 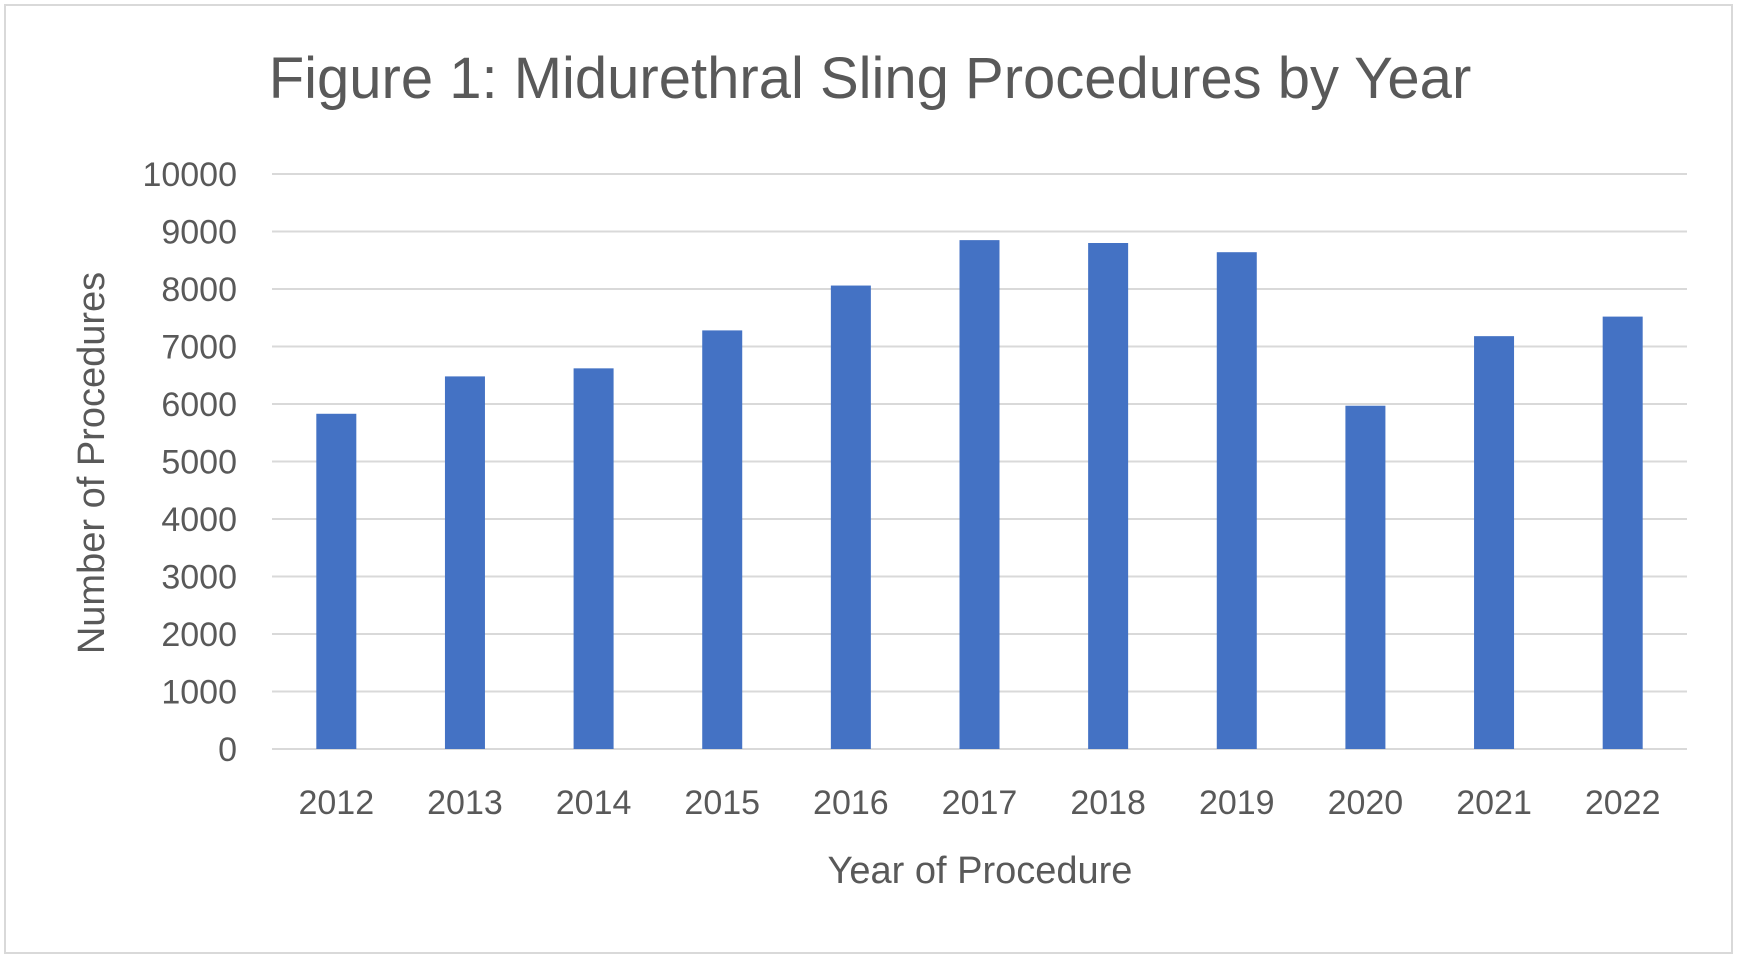 I want to click on bar-2018, so click(x=1108, y=496).